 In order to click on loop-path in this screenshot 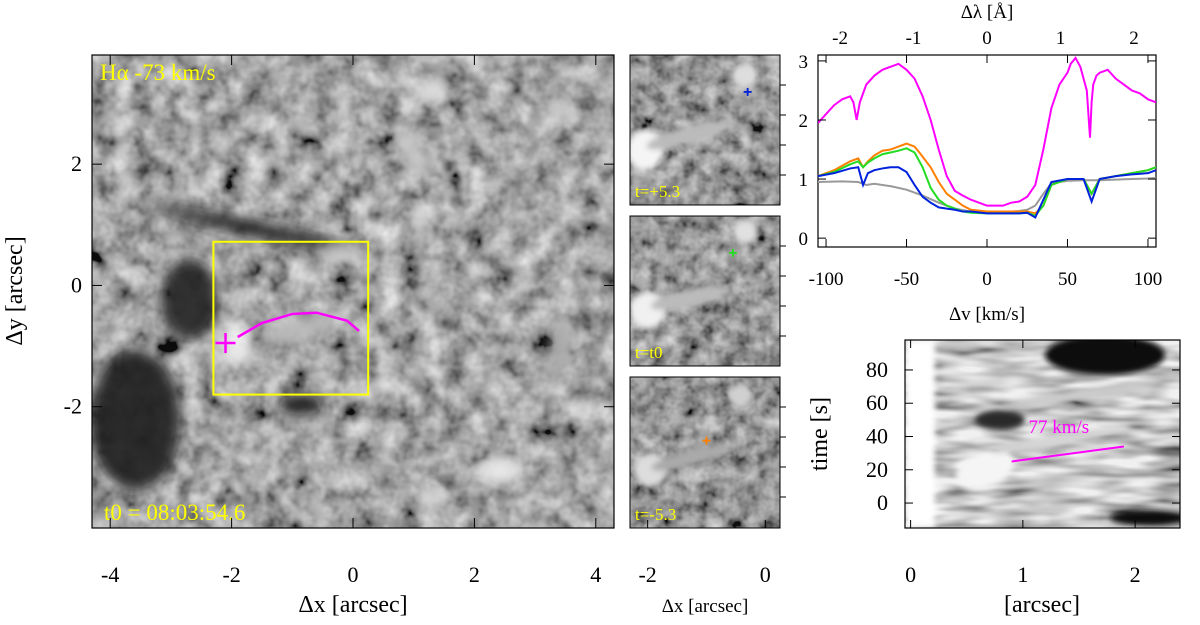, I will do `click(298, 325)`.